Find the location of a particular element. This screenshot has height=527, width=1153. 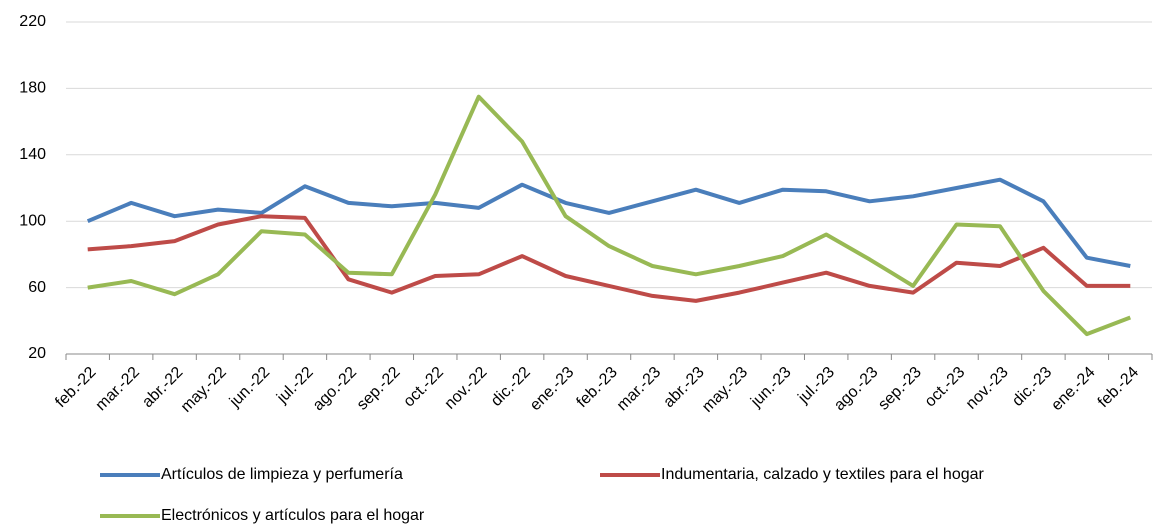

x-tick-label: jun.-23 is located at coordinates (770, 387).